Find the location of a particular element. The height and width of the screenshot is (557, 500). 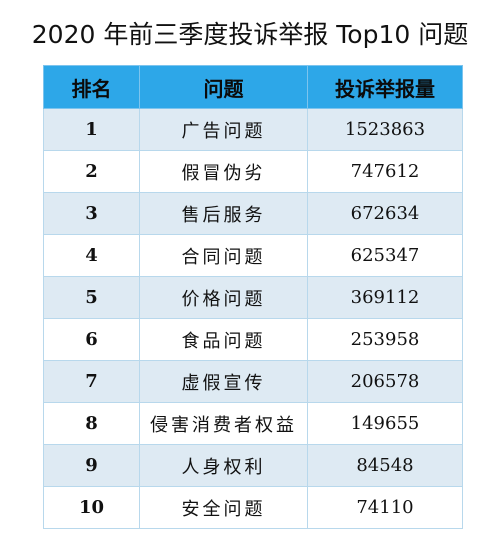

rank-cell: 8 is located at coordinates (91, 423).